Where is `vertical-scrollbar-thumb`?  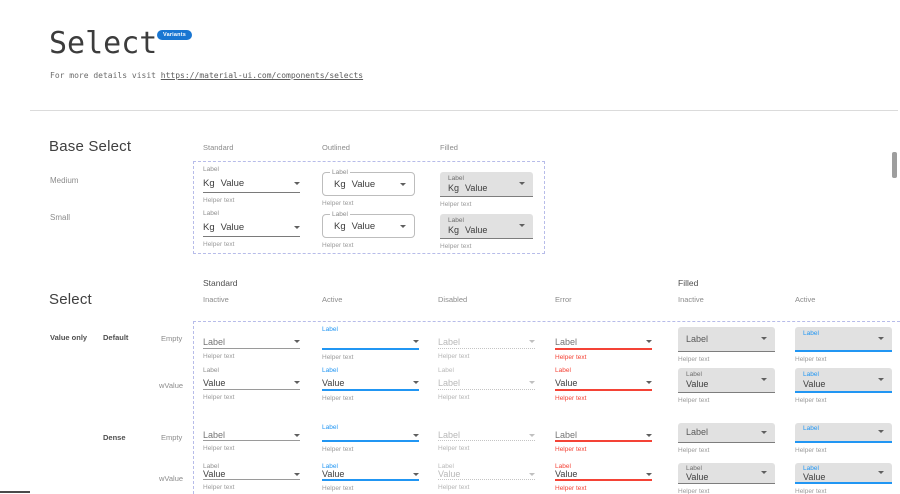 vertical-scrollbar-thumb is located at coordinates (894, 165).